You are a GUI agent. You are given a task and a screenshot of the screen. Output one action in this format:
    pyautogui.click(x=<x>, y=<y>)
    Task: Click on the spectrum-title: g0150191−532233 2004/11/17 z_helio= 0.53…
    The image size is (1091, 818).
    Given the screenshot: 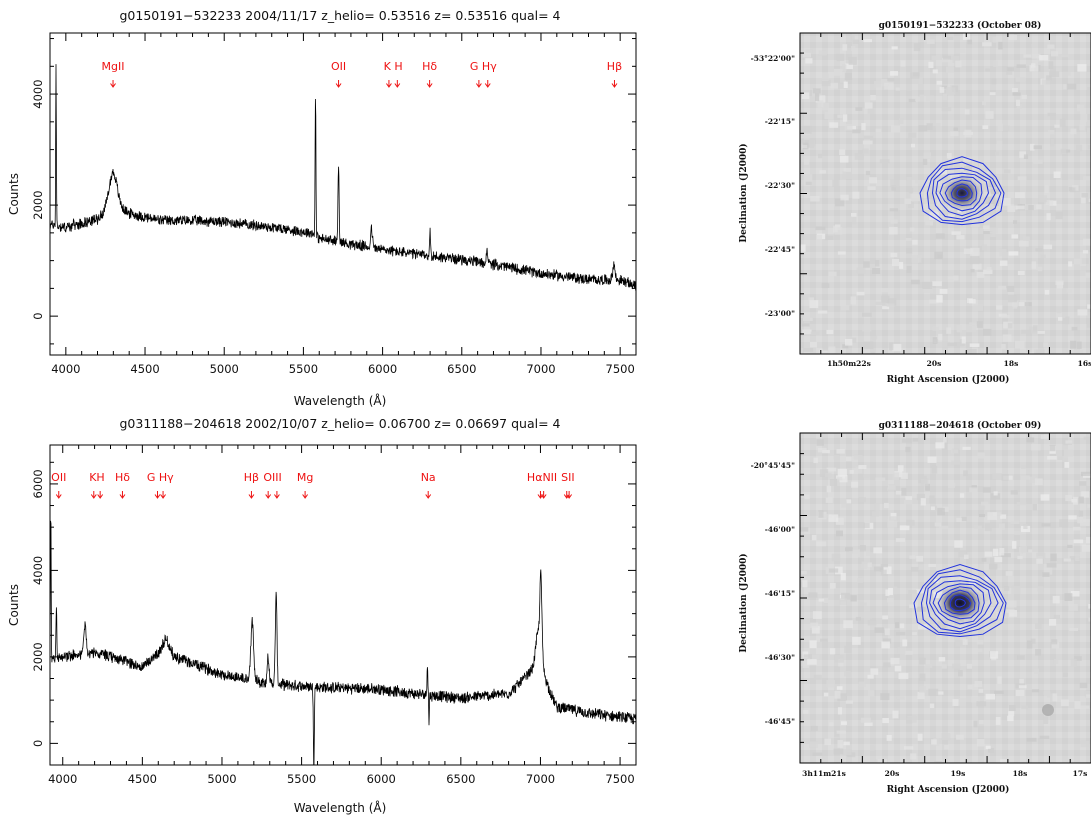 What is the action you would take?
    pyautogui.click(x=340, y=15)
    